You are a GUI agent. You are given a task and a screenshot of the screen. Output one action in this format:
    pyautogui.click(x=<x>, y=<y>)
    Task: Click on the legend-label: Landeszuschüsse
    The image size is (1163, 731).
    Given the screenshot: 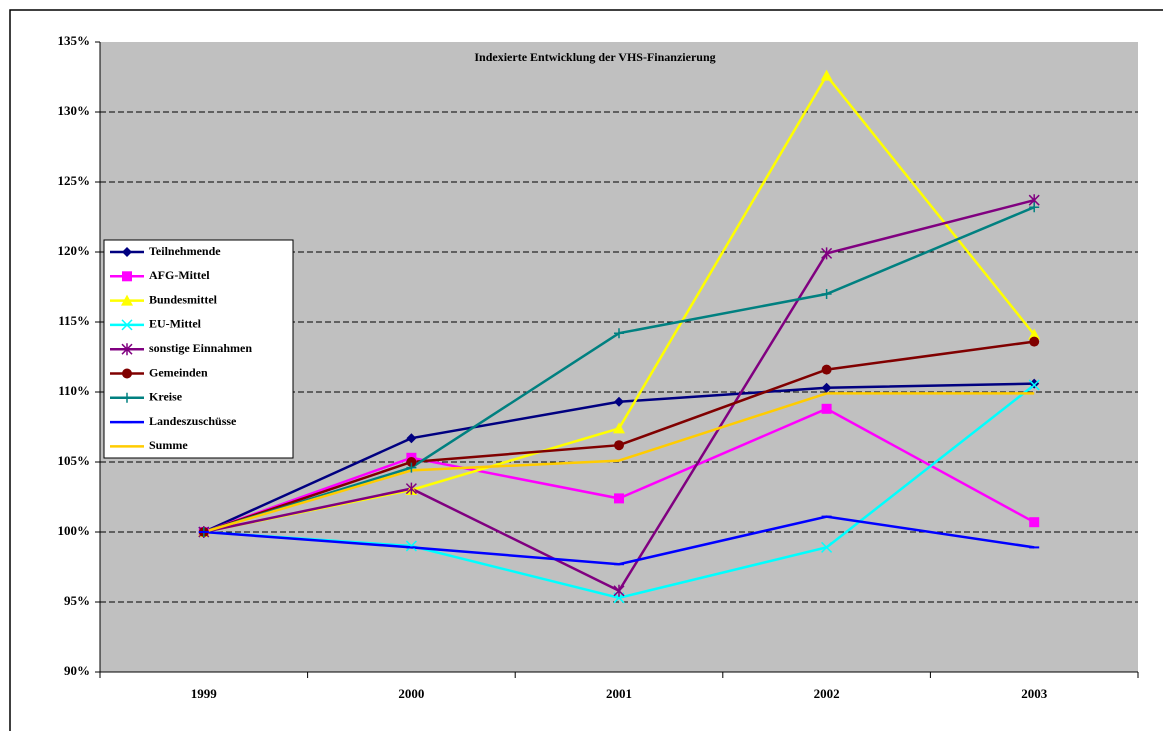 What is the action you would take?
    pyautogui.click(x=193, y=421)
    